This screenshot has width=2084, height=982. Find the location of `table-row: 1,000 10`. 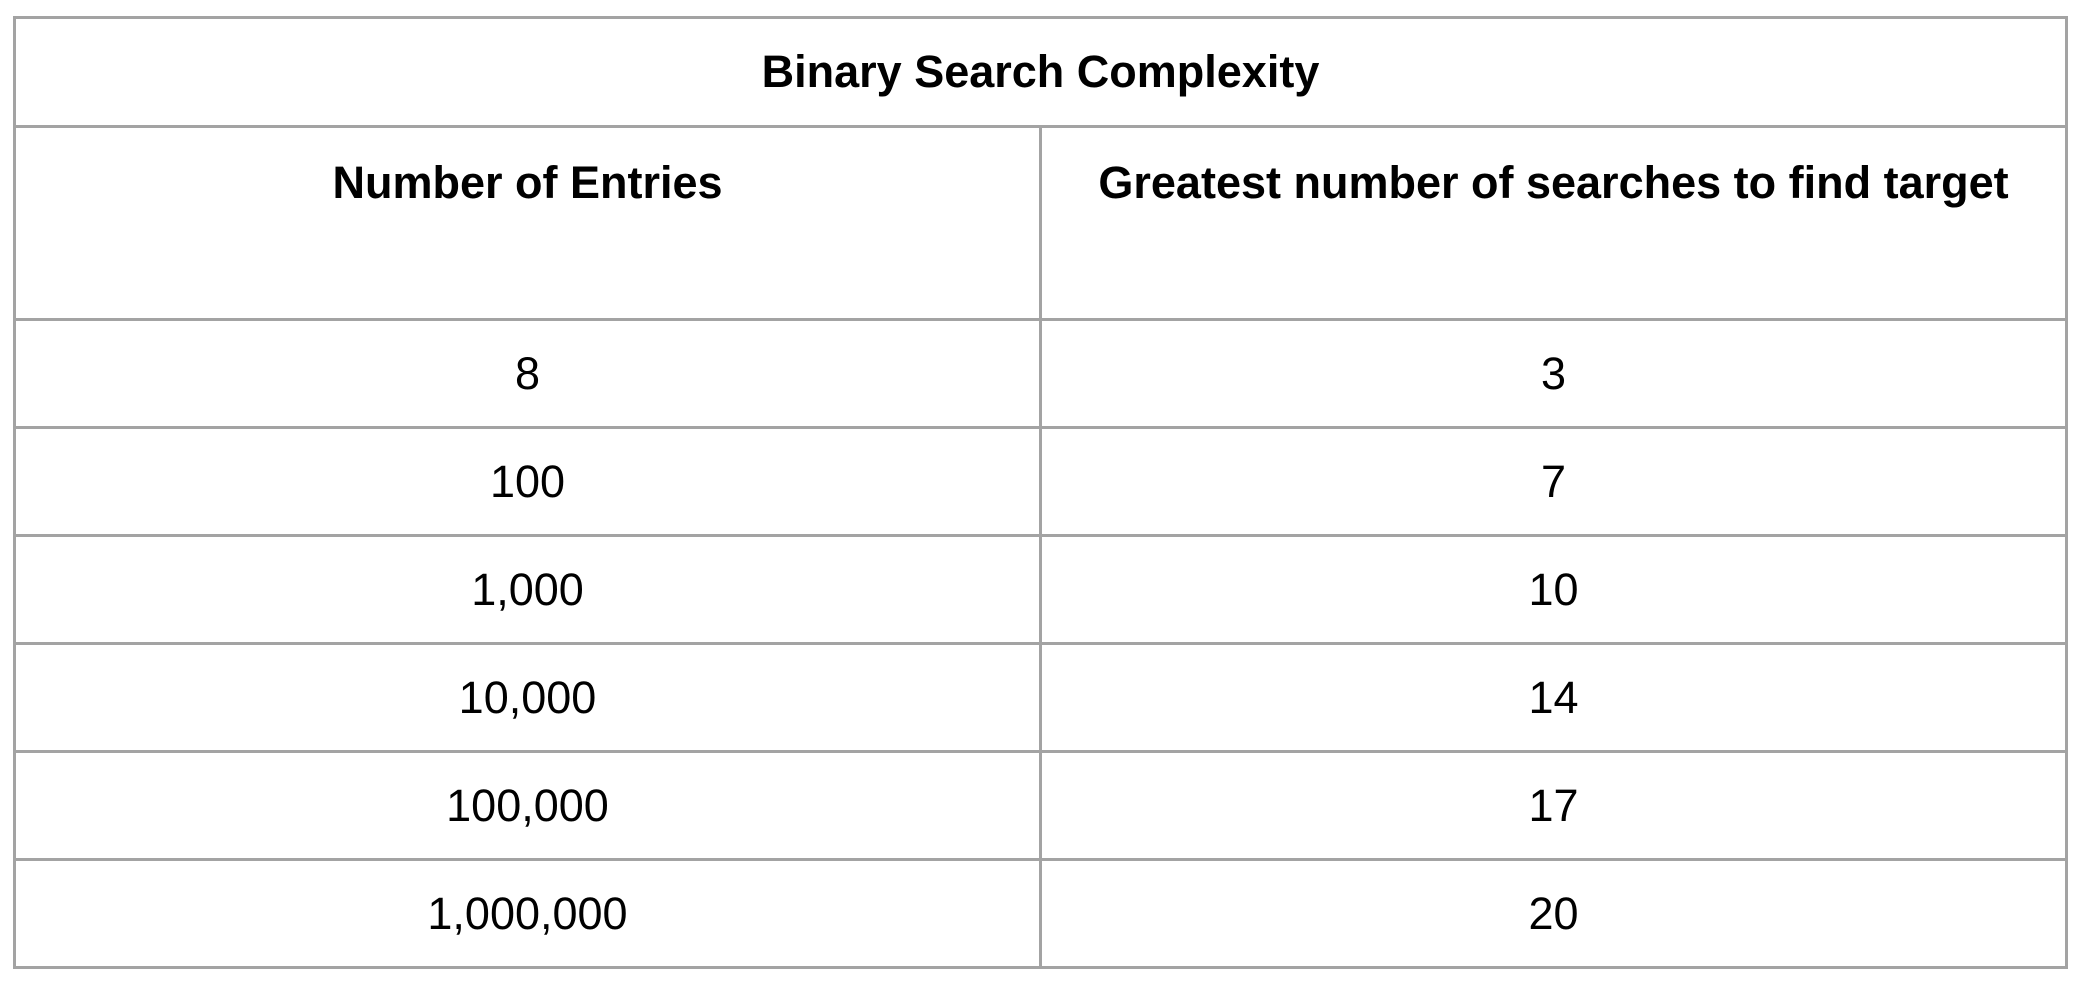

table-row: 1,000 10 is located at coordinates (1040, 589).